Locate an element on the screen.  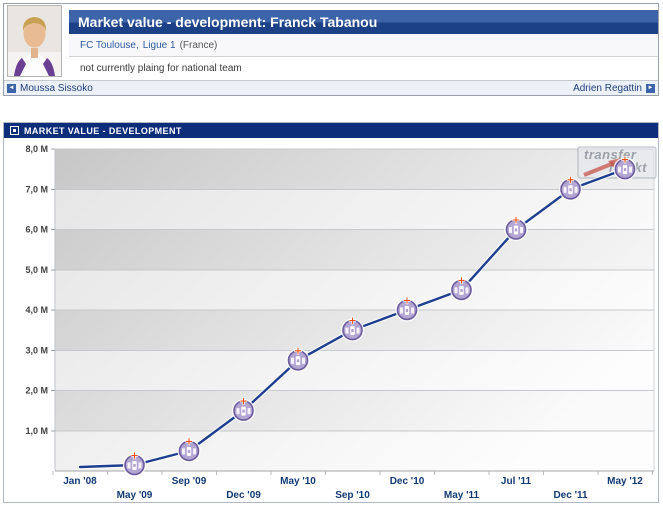
player-photo is located at coordinates (34, 41).